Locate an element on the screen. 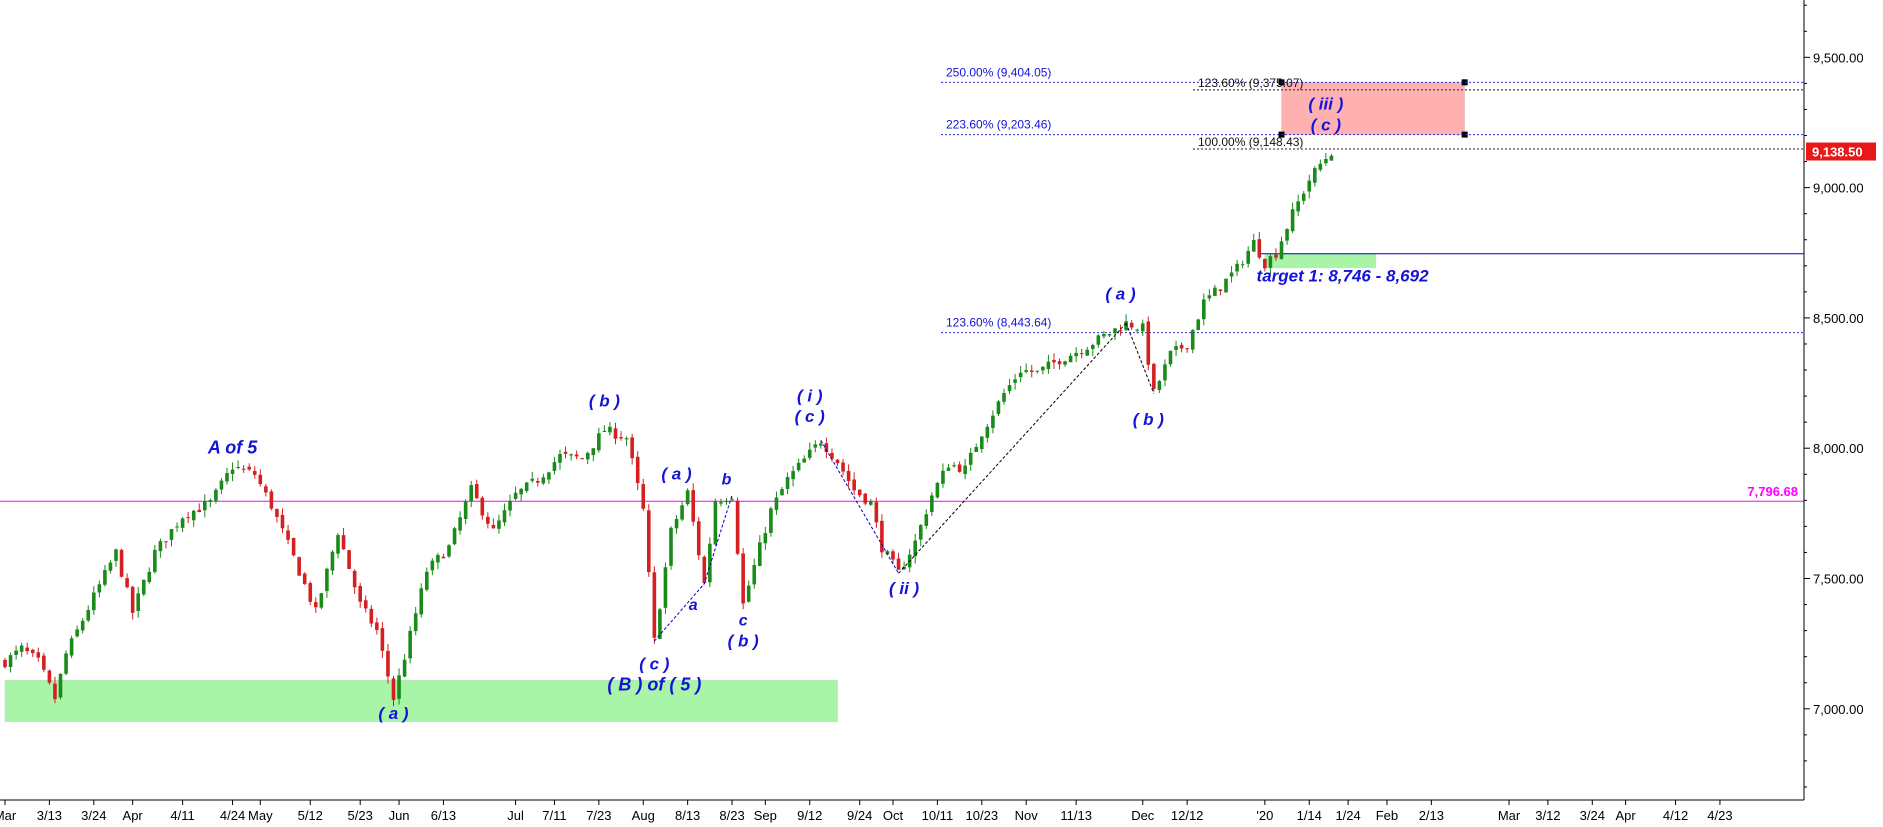  x-tick-label: 12/12 is located at coordinates (1187, 815).